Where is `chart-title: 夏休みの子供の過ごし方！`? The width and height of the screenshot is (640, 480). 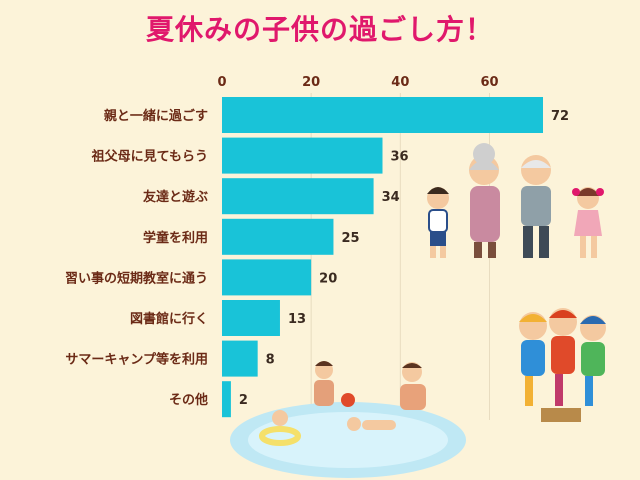
chart-title: 夏休みの子供の過ごし方！ is located at coordinates (319, 29).